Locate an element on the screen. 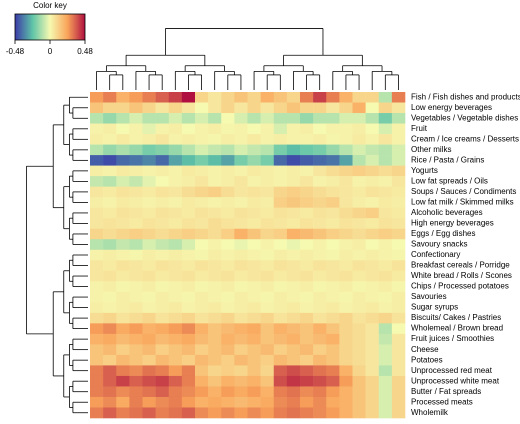 This screenshot has width=520, height=424. row-label: Savouries is located at coordinates (429, 296).